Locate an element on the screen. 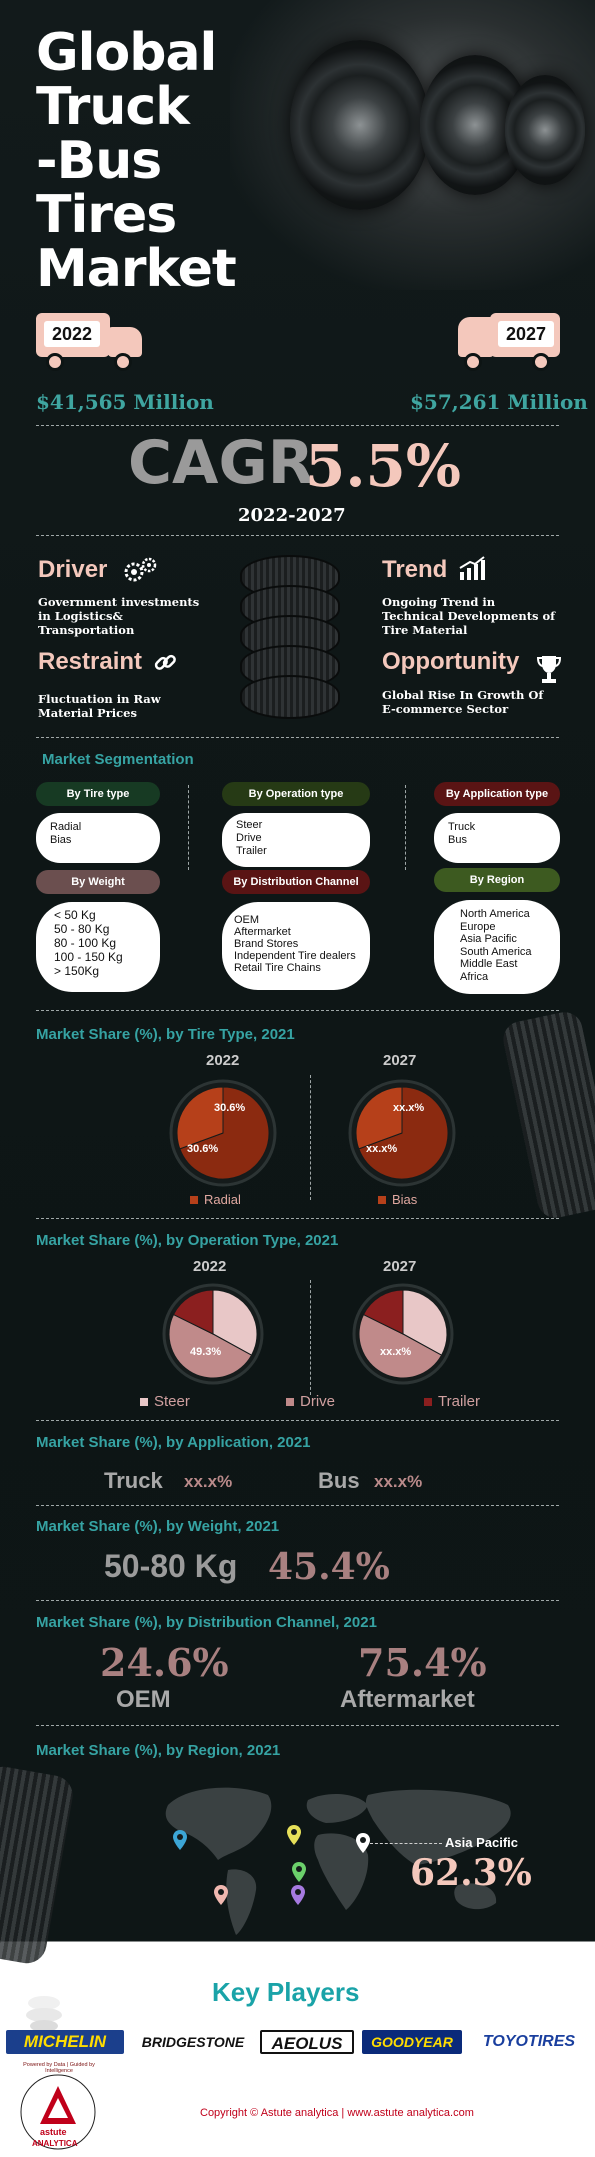 The image size is (595, 2157). segment-body-application-type: Truck Bus is located at coordinates (497, 838).